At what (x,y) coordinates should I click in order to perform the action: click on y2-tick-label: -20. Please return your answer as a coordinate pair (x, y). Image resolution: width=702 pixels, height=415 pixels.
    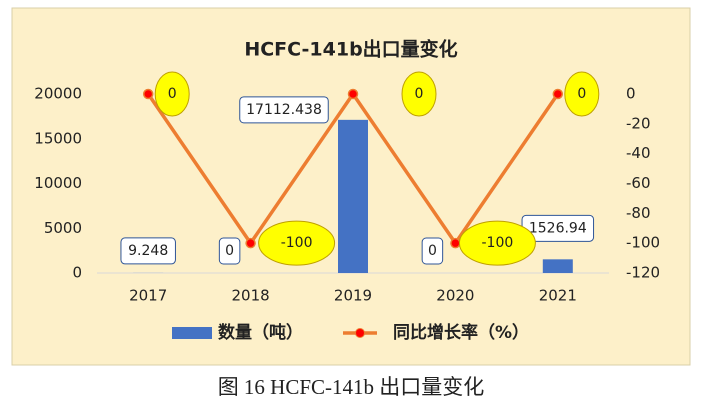
    Looking at the image, I should click on (638, 123).